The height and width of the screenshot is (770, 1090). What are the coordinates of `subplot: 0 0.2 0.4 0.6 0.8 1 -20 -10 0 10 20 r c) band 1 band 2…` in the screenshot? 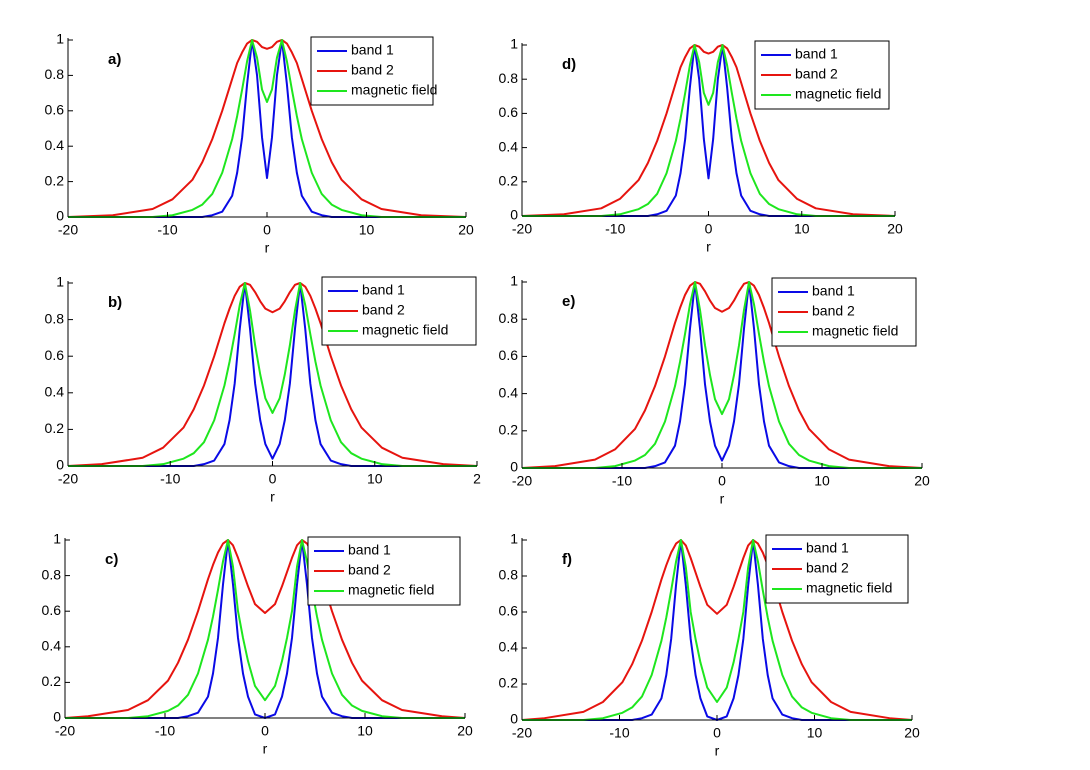 It's located at (257, 644).